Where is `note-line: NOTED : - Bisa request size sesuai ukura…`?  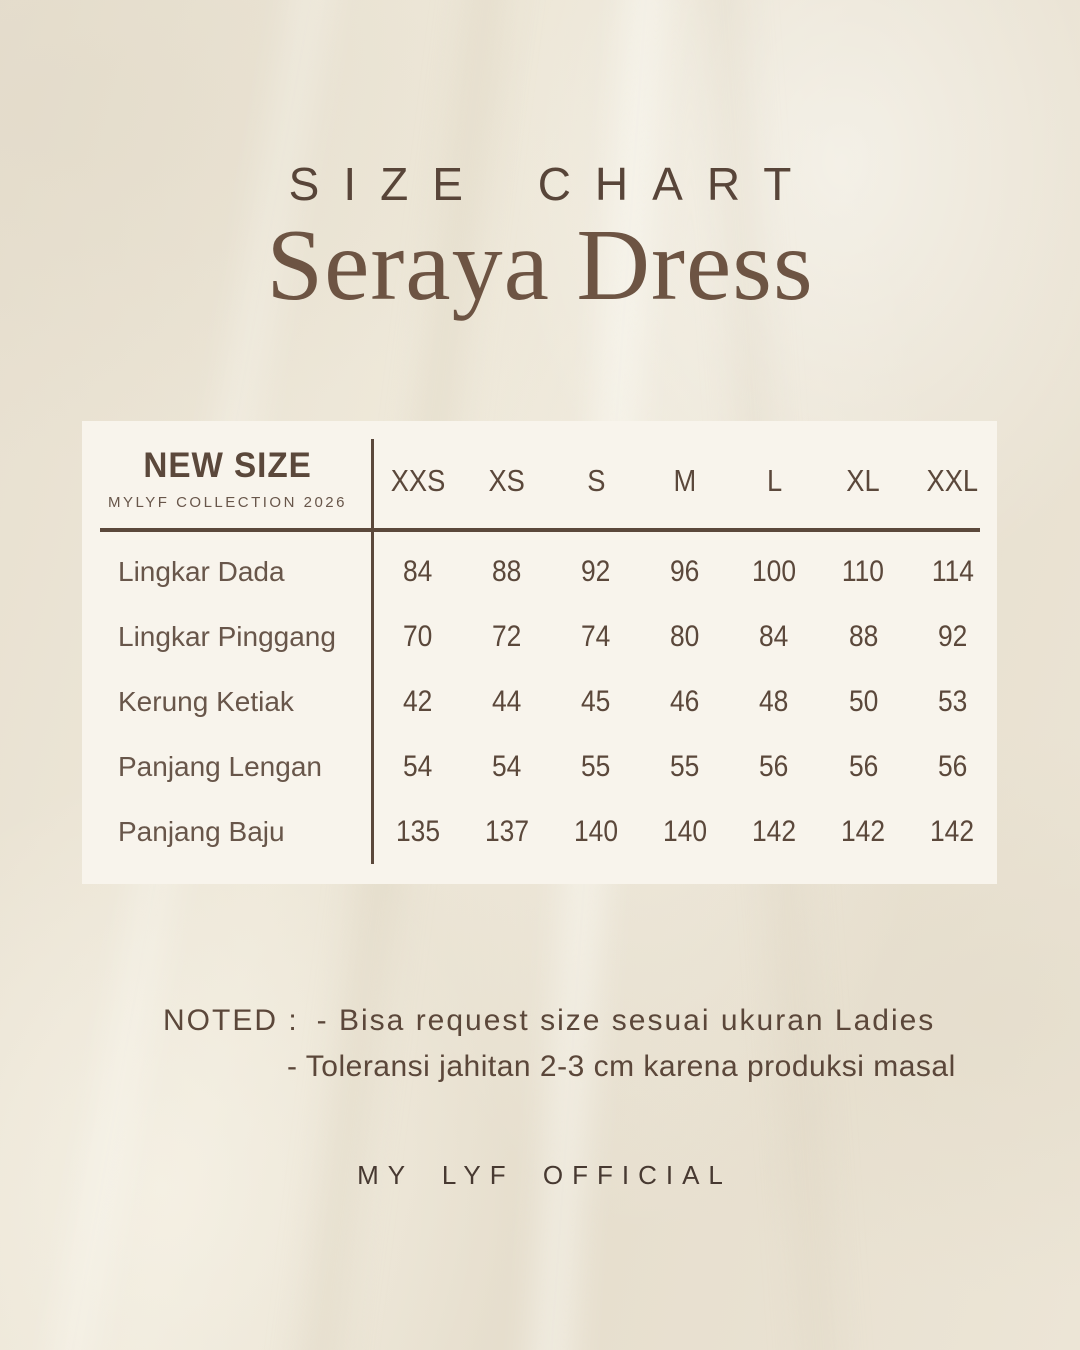
note-line: NOTED : - Bisa request size sesuai ukura… is located at coordinates (559, 1021).